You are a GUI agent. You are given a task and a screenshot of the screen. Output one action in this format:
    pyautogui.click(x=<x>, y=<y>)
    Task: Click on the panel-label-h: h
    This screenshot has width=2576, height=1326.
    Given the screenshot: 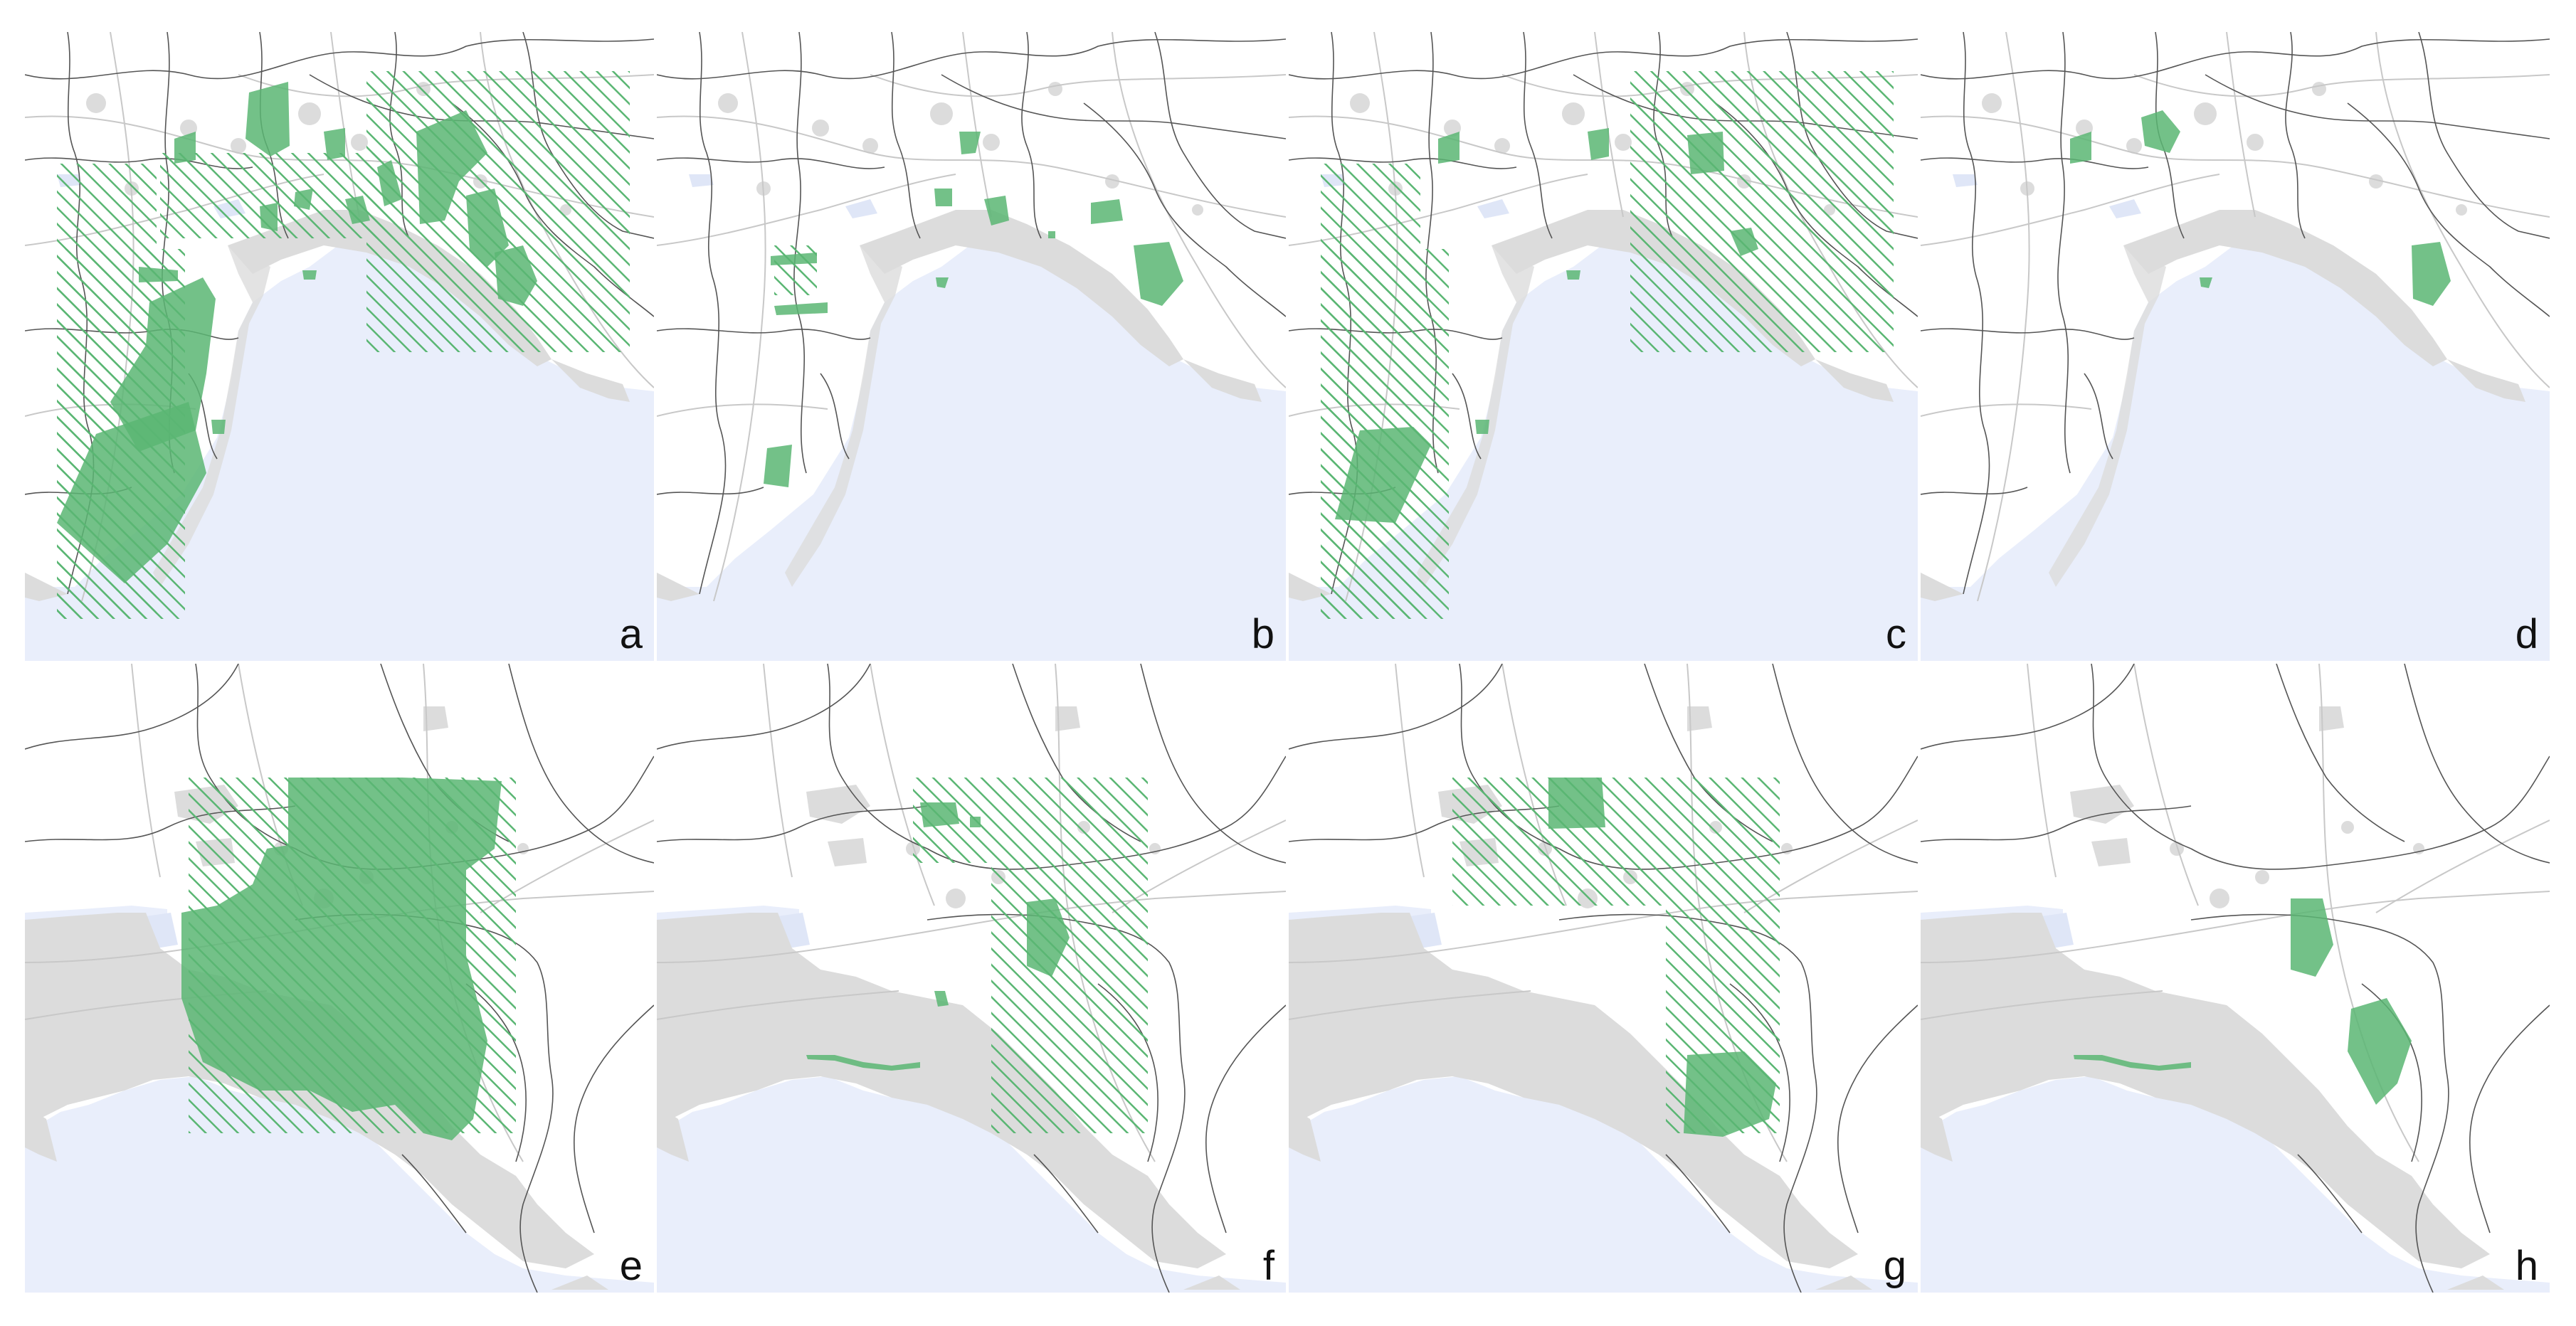 What is the action you would take?
    pyautogui.click(x=2527, y=1266)
    